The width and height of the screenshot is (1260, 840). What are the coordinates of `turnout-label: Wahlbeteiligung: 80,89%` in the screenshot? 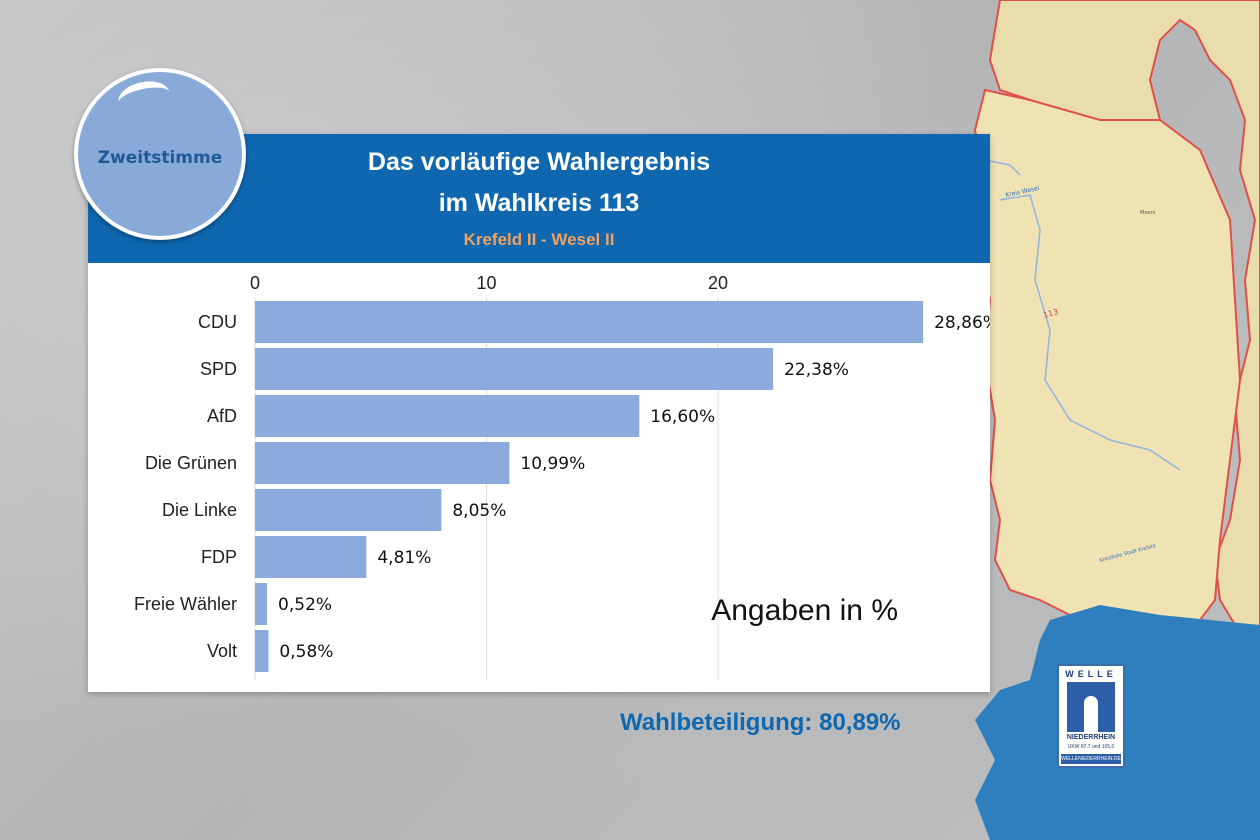 It's located at (760, 722).